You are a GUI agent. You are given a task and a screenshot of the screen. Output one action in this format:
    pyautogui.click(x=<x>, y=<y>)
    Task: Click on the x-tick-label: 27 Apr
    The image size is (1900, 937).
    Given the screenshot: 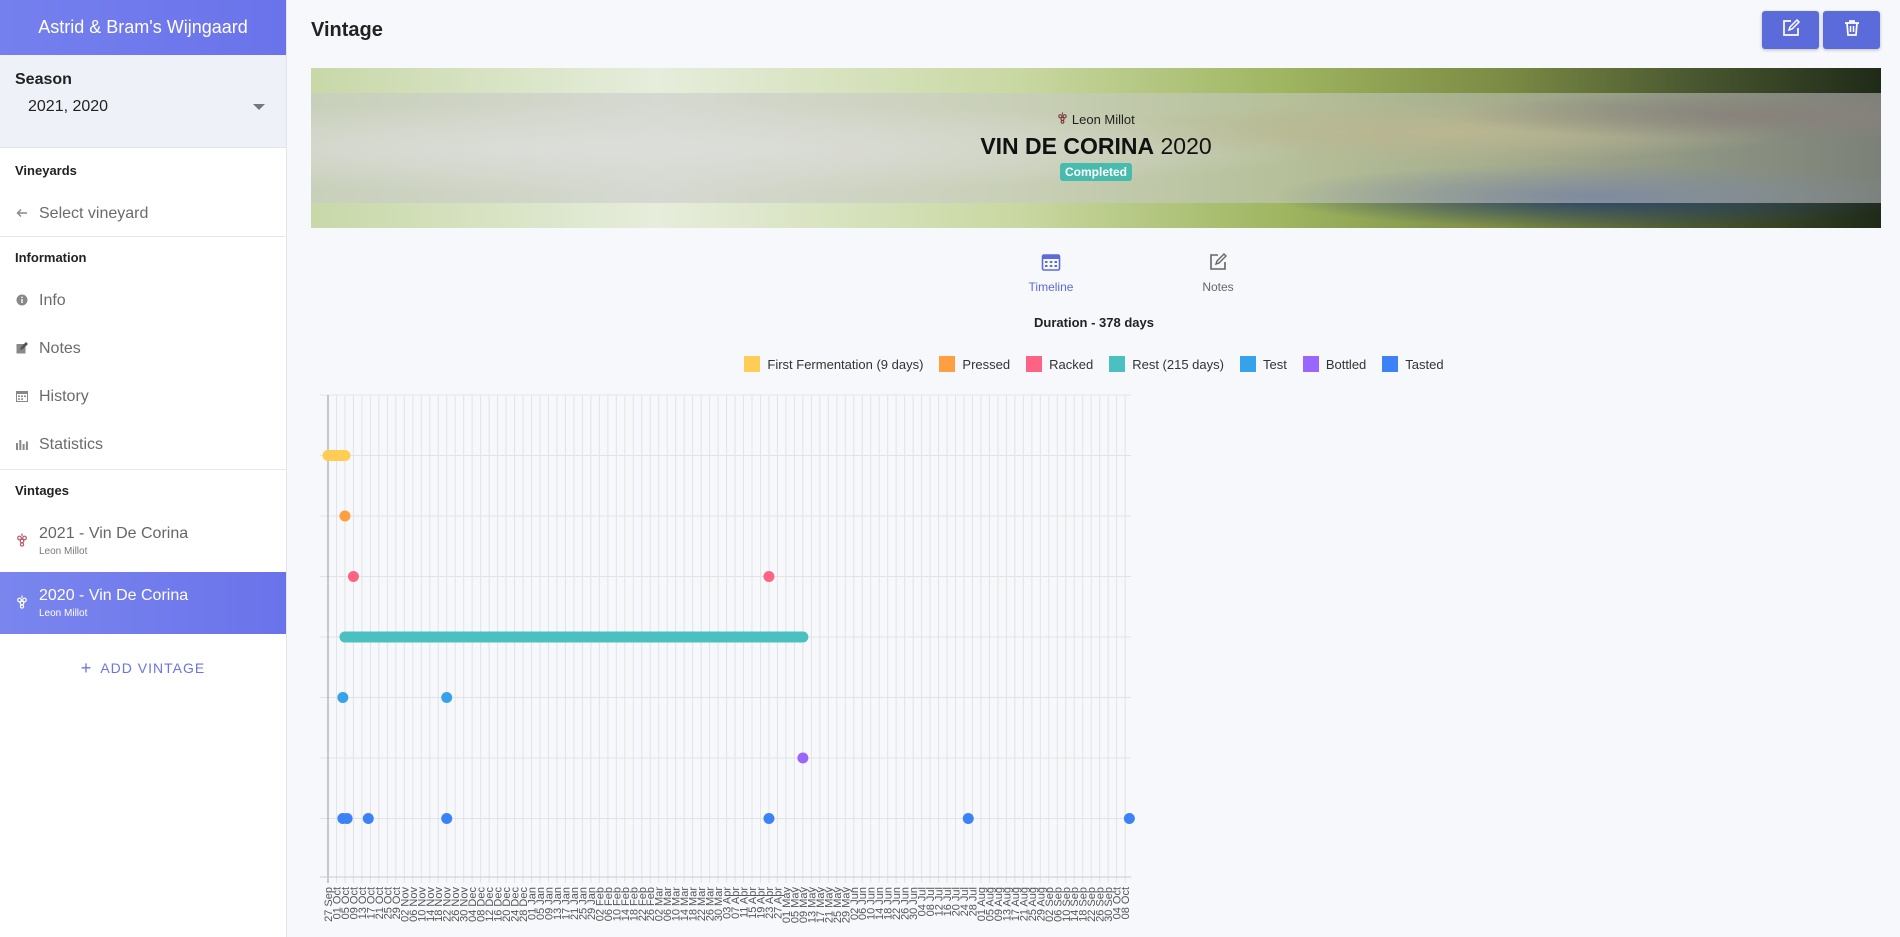 What is the action you would take?
    pyautogui.click(x=778, y=903)
    